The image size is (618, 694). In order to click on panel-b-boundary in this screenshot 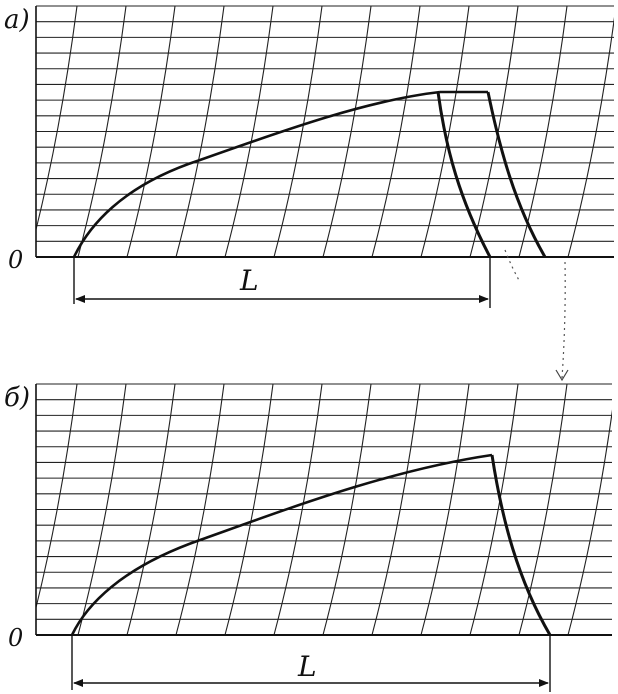, I will do `click(521, 545)`.